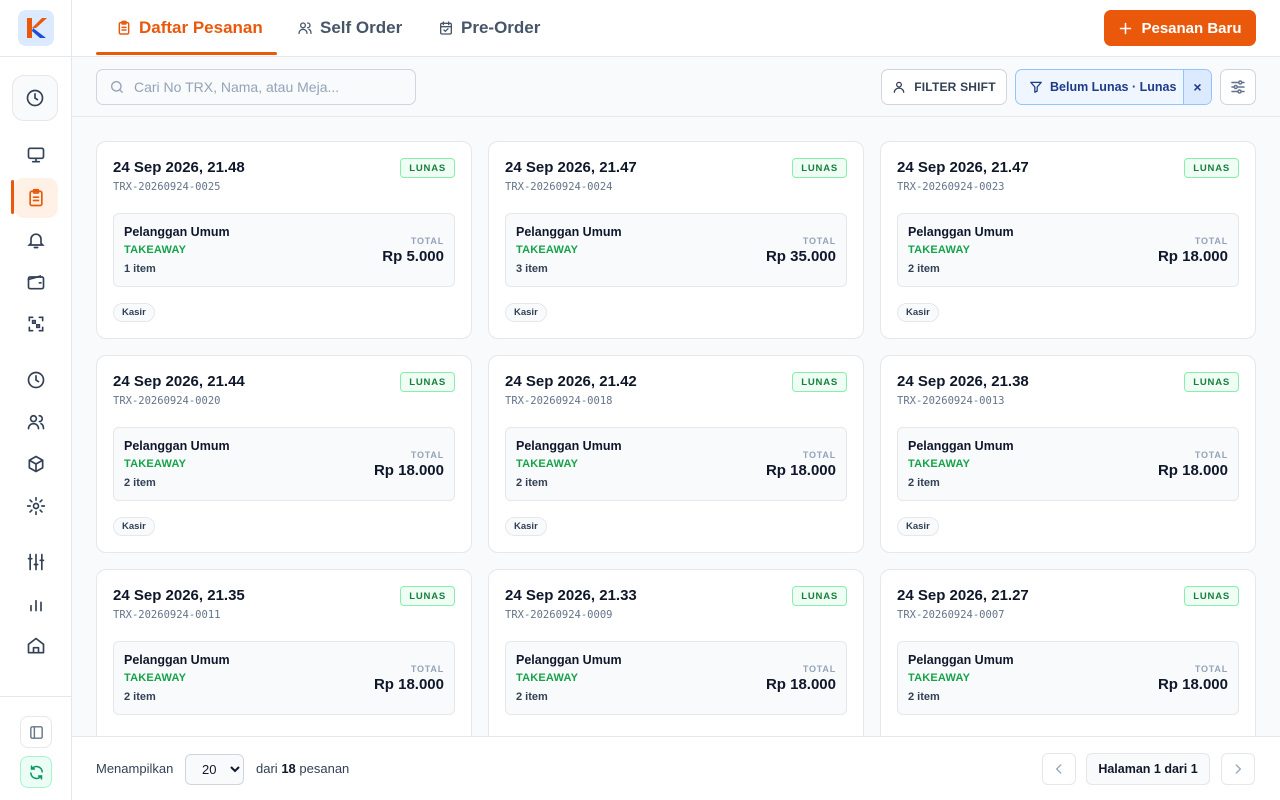  Describe the element at coordinates (36, 562) in the screenshot. I see `sidebar-item-adjust` at that location.